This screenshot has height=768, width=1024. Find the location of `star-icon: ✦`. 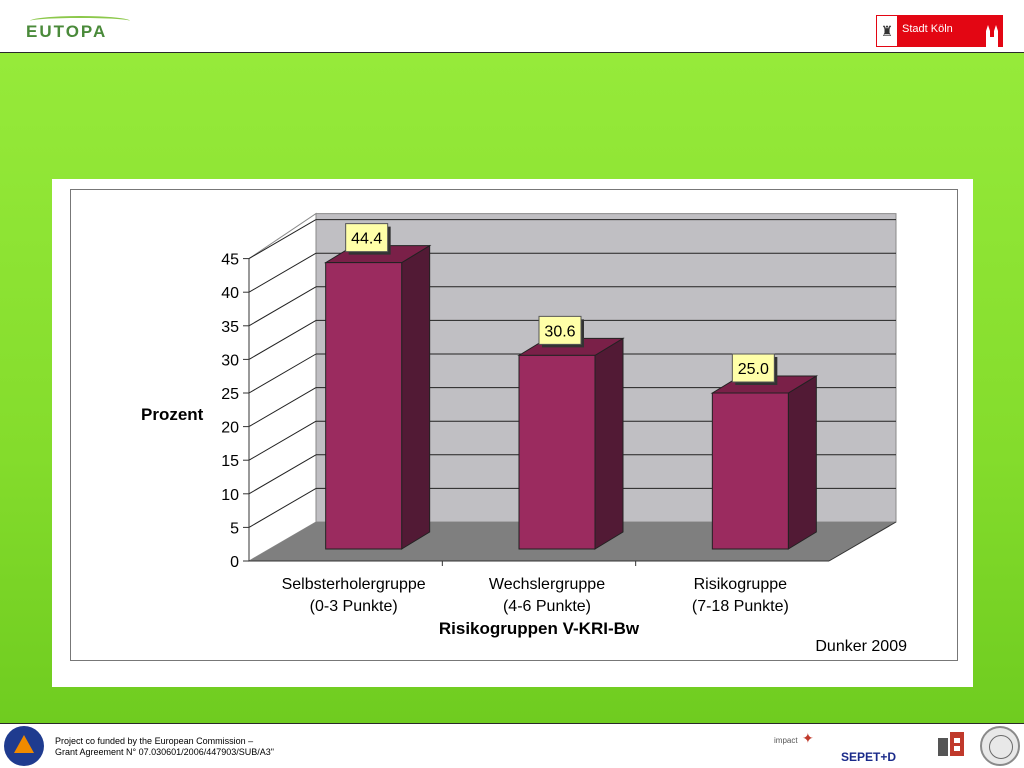

star-icon: ✦ is located at coordinates (808, 738).